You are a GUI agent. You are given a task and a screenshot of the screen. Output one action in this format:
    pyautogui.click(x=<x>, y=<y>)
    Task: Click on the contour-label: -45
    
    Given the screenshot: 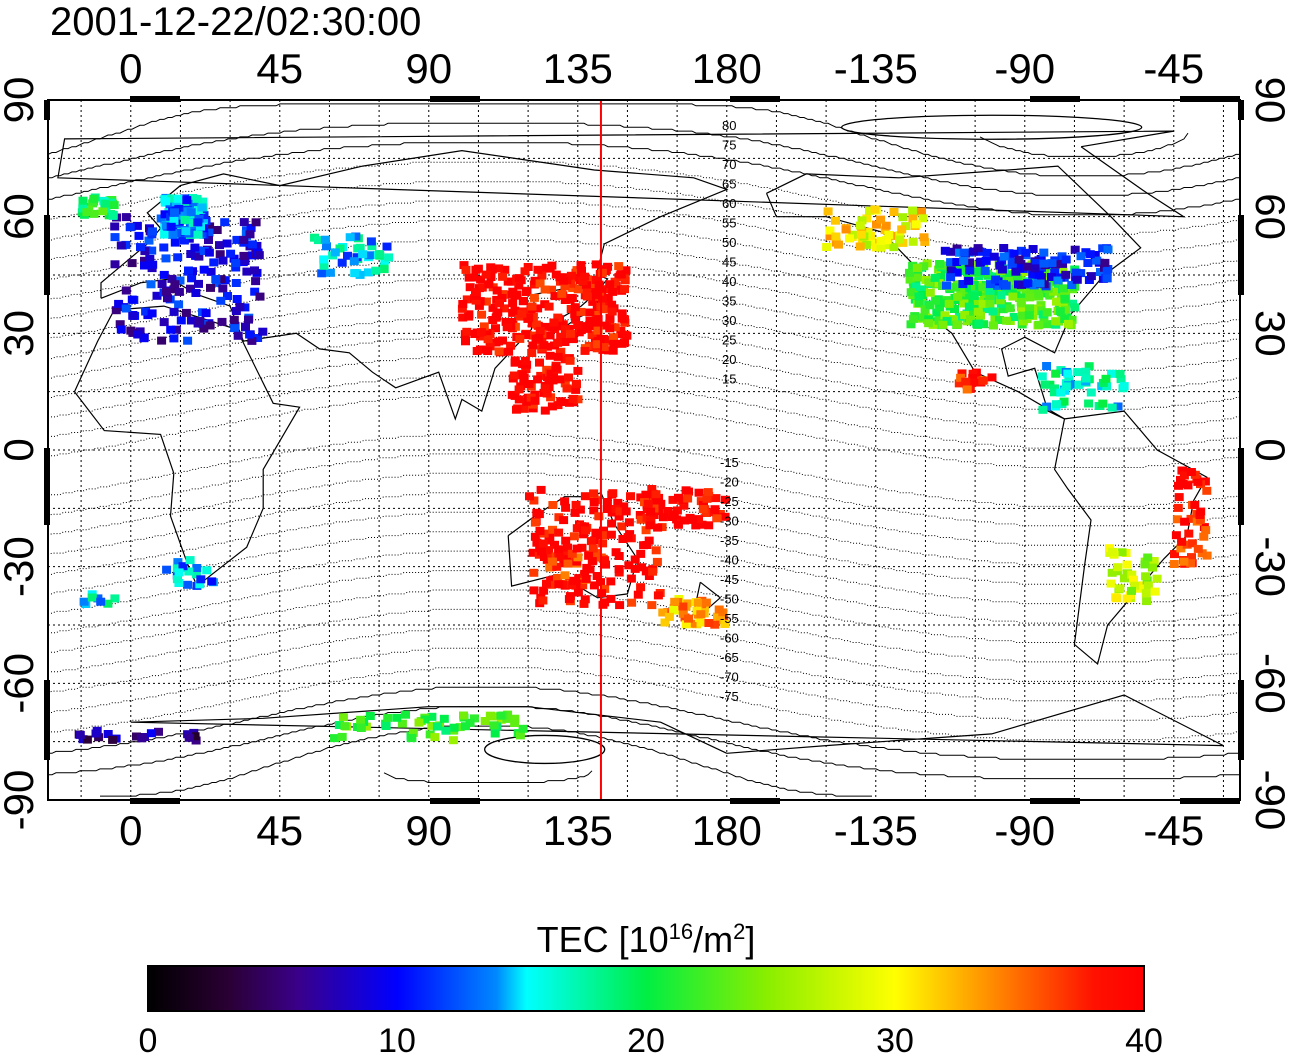 What is the action you would take?
    pyautogui.click(x=729, y=579)
    